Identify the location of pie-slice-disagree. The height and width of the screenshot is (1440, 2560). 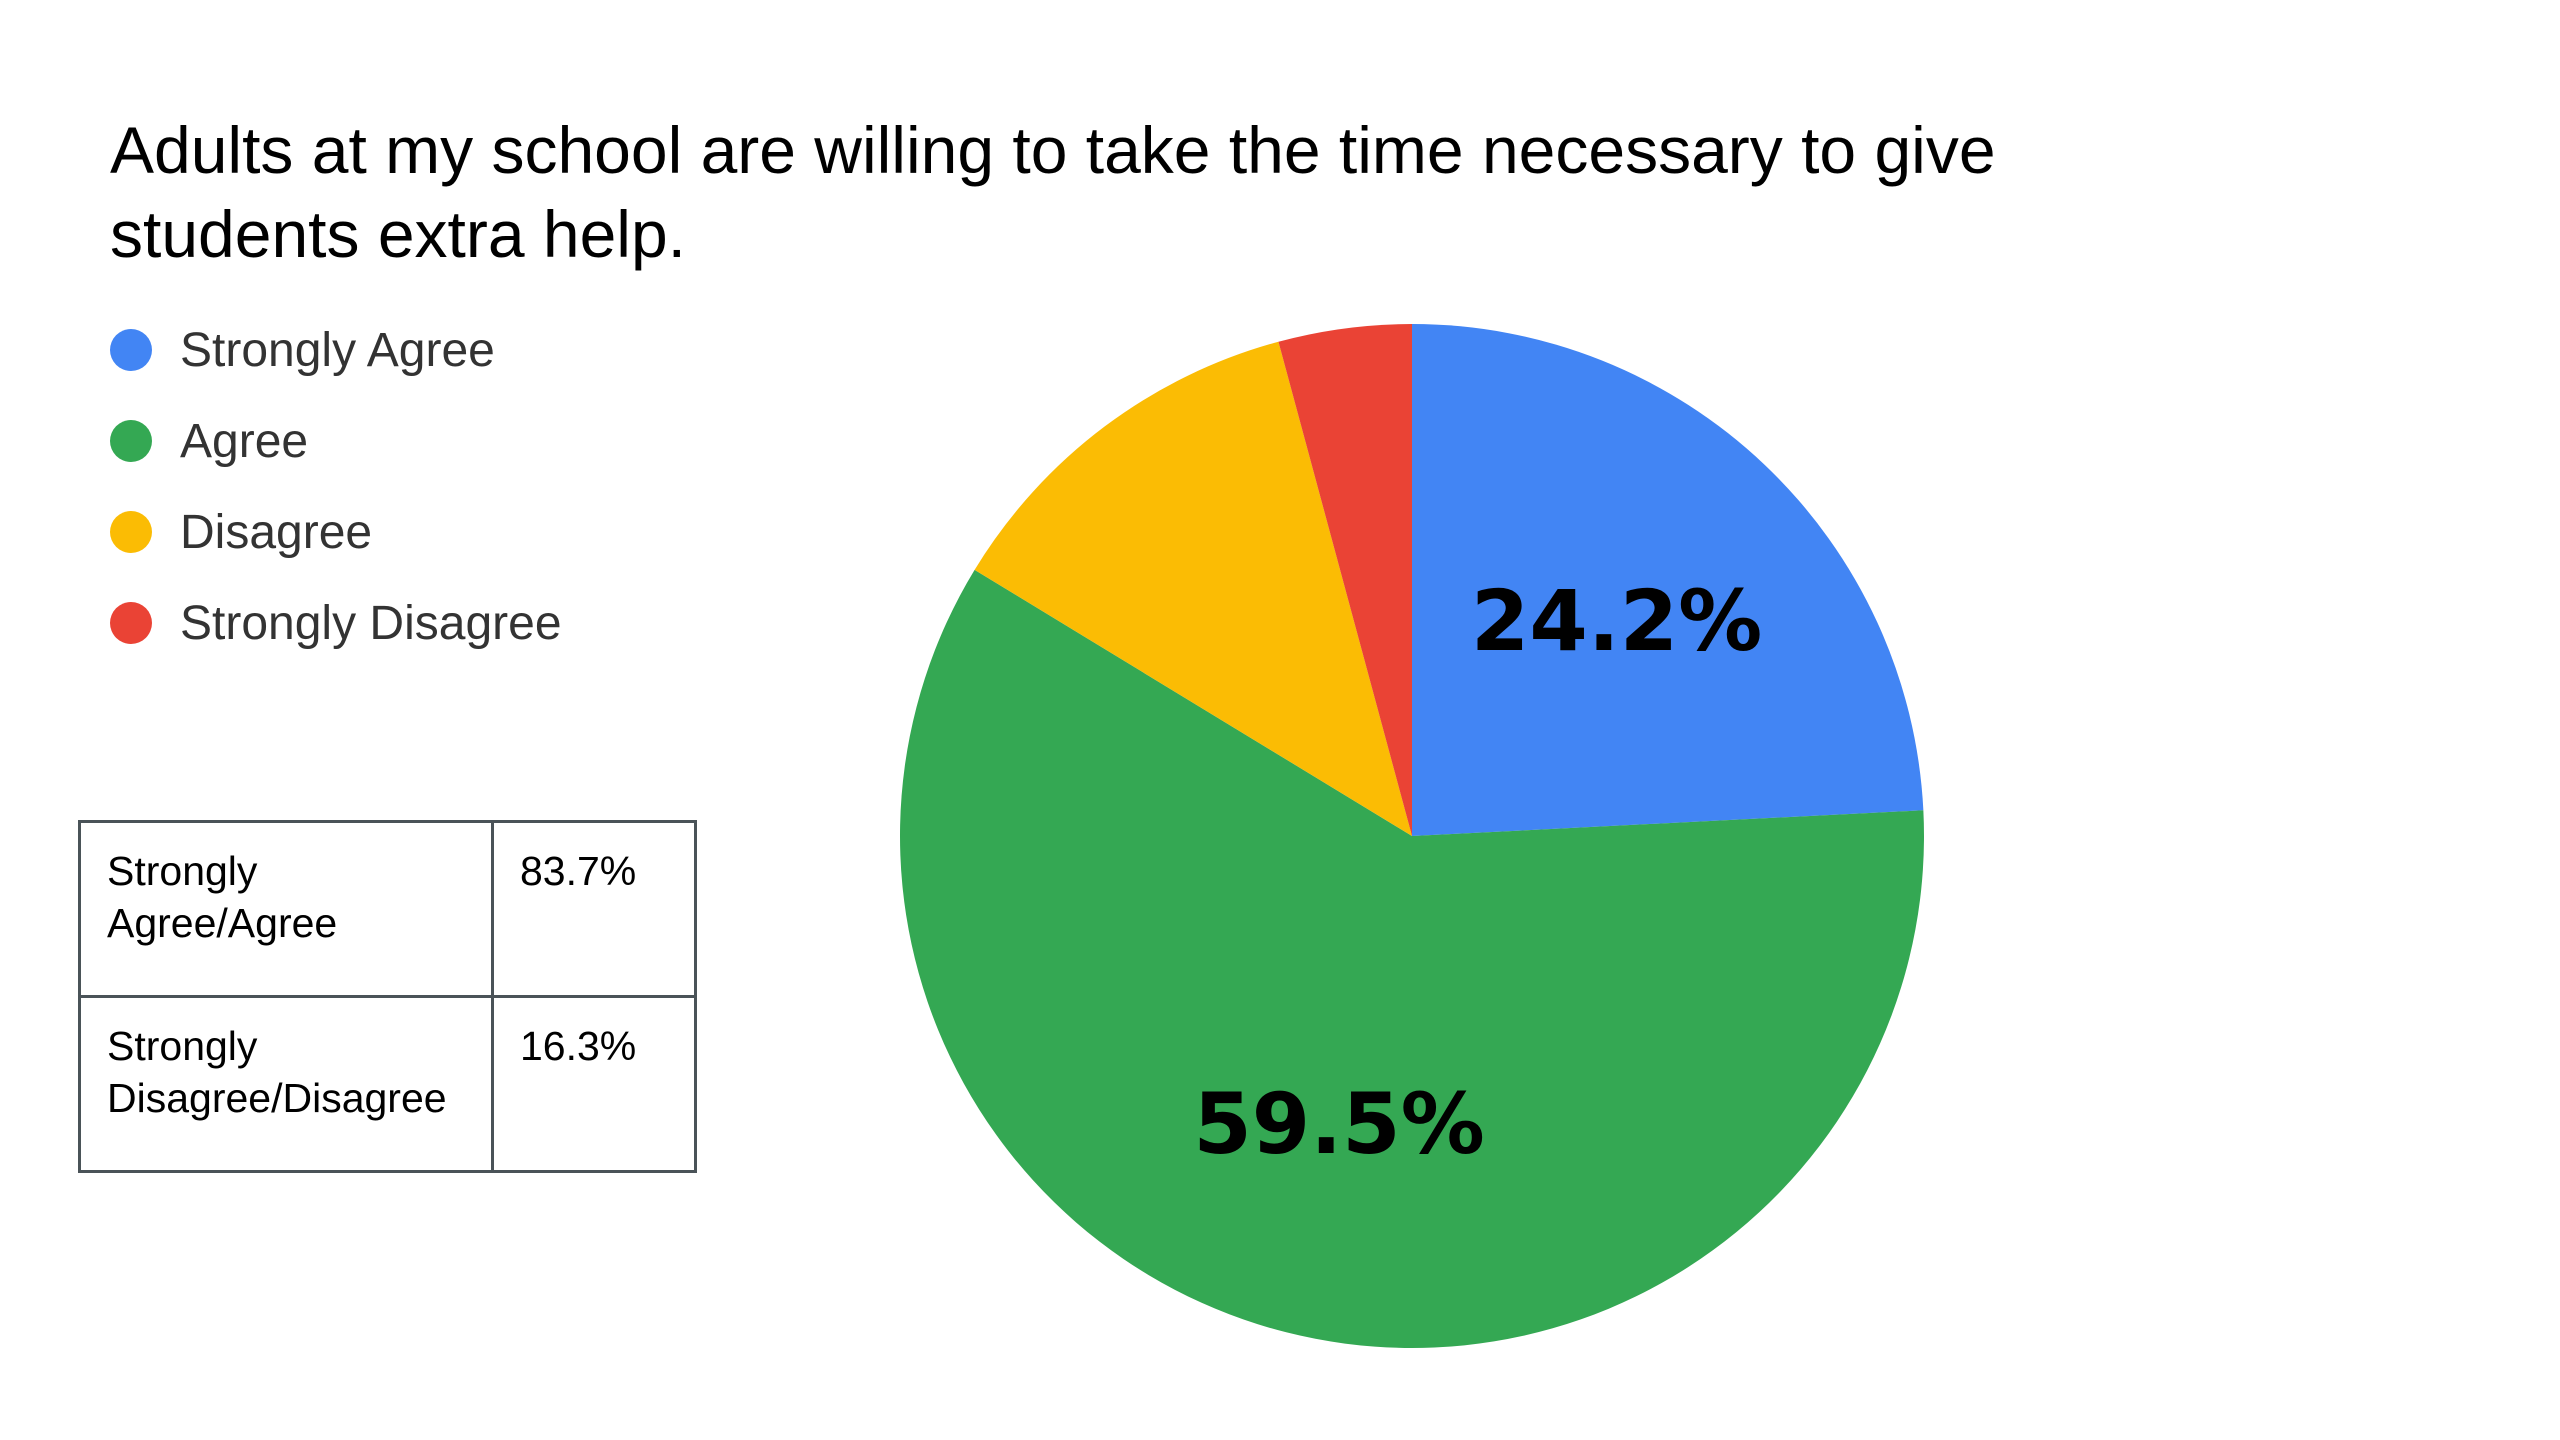
(1193, 588).